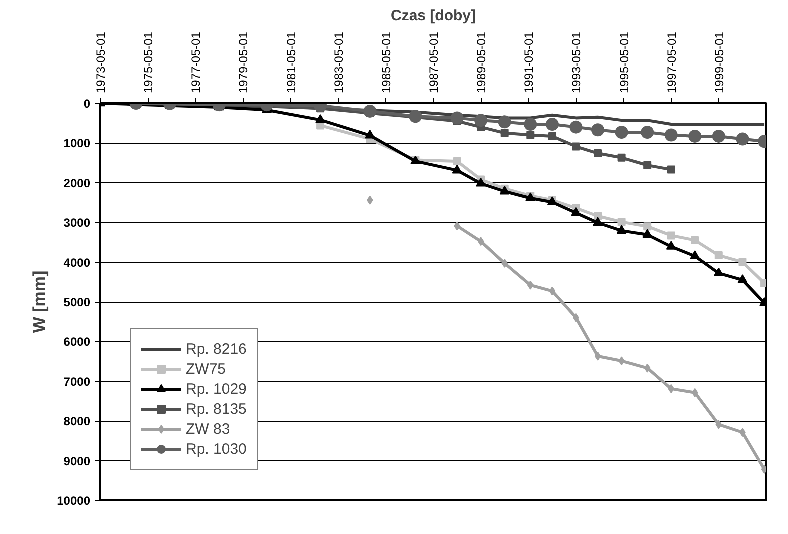 The image size is (788, 534). I want to click on y-axis-title: W [mm], so click(40, 302).